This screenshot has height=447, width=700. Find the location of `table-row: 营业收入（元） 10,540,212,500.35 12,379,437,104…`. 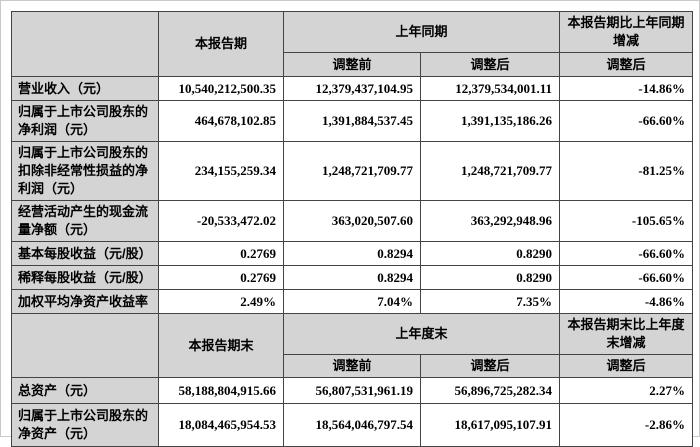

table-row: 营业收入（元） 10,540,212,500.35 12,379,437,104… is located at coordinates (352, 88).